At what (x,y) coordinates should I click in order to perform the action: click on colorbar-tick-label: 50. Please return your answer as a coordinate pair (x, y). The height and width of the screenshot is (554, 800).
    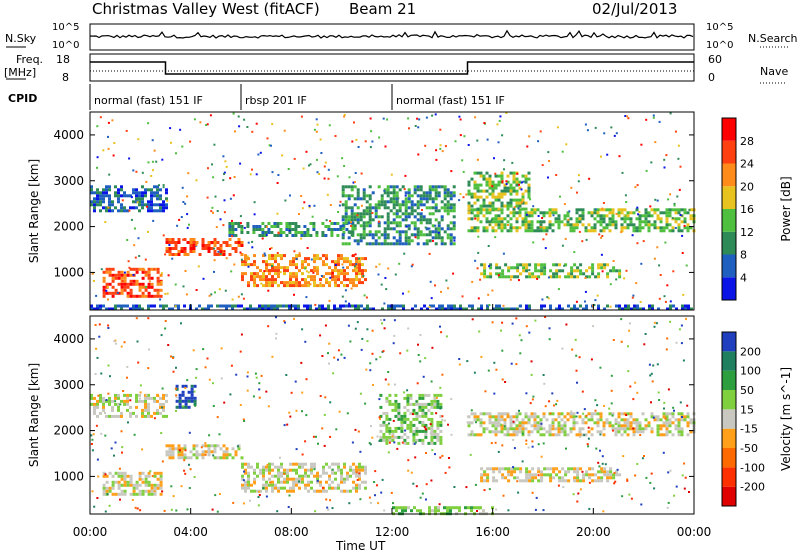
    Looking at the image, I should click on (747, 390).